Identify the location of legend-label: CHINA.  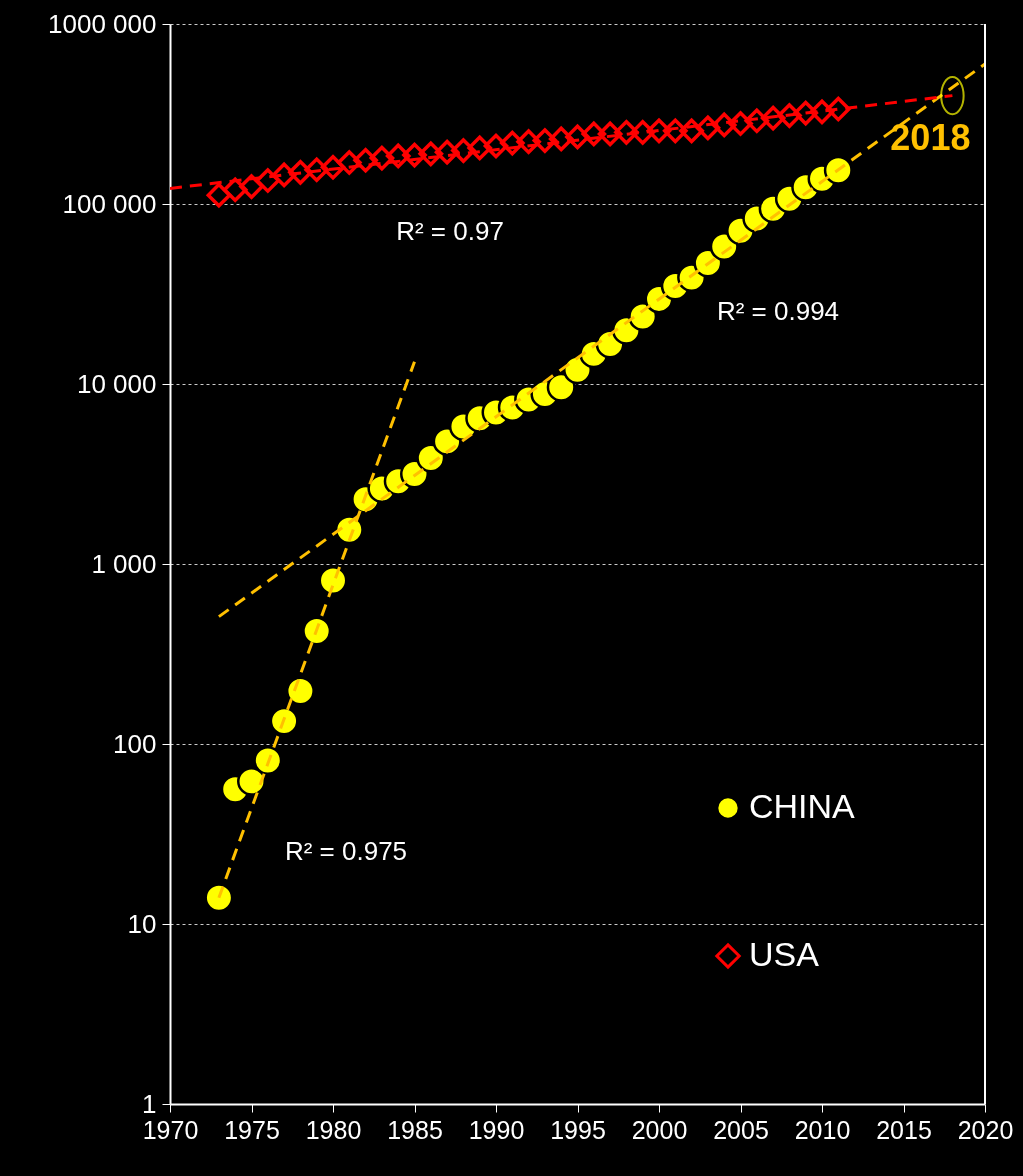
(802, 806).